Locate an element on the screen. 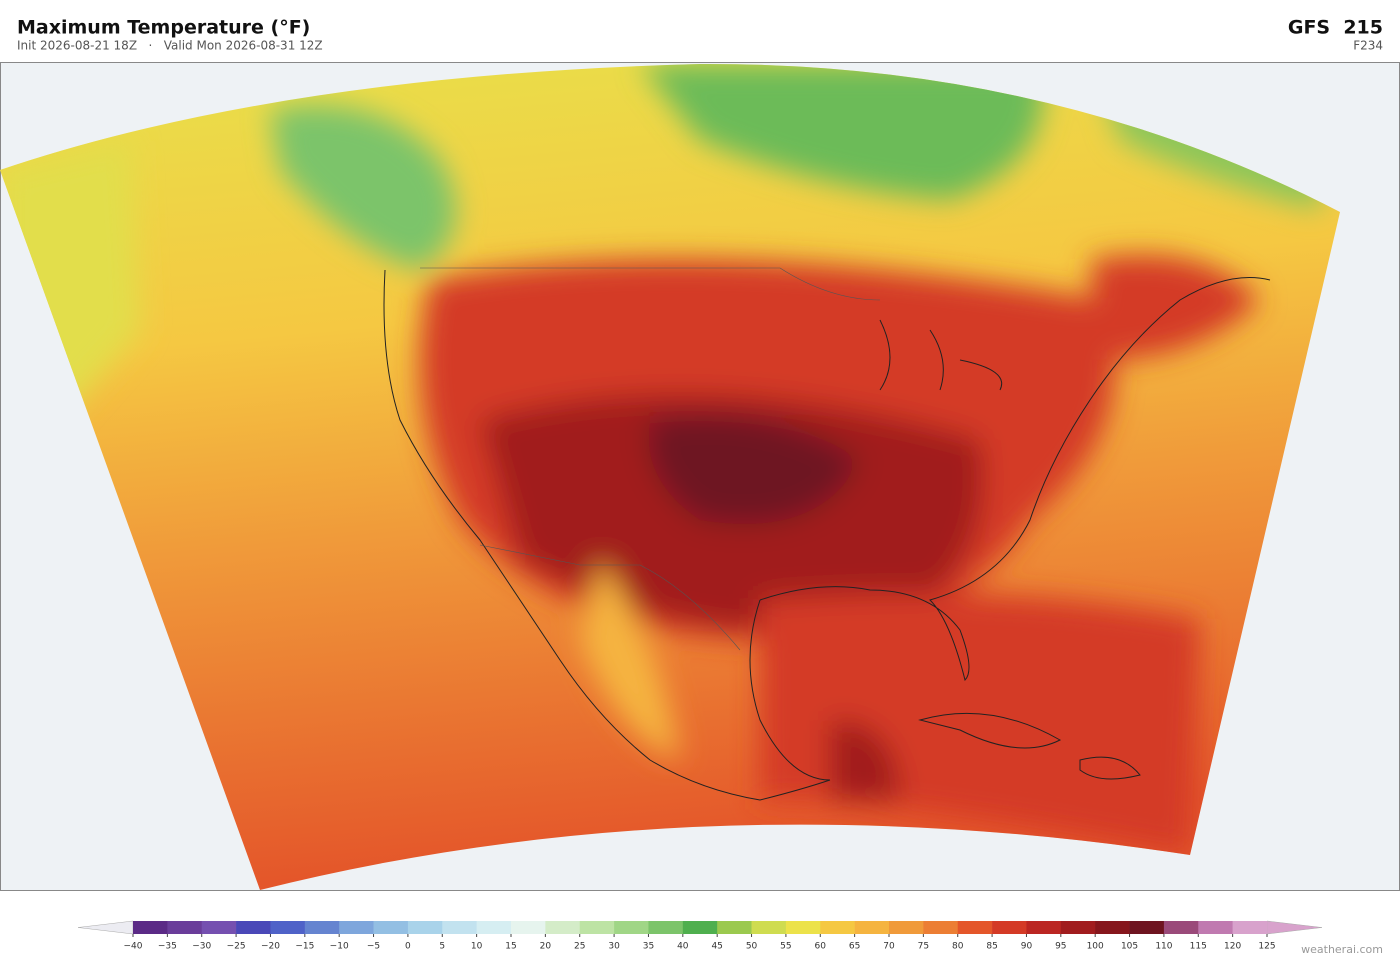  colorbar-under is located at coordinates (105, 927).